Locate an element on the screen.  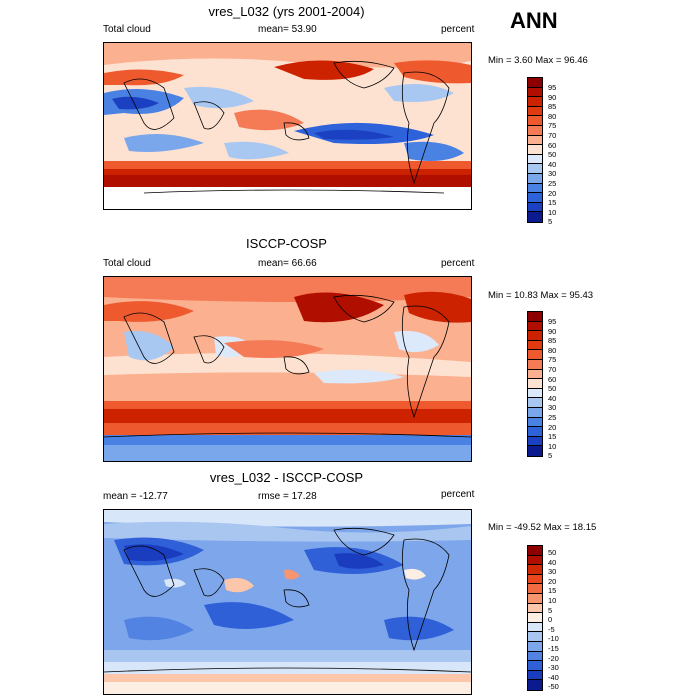
panel2-units: percent is located at coordinates (458, 263).